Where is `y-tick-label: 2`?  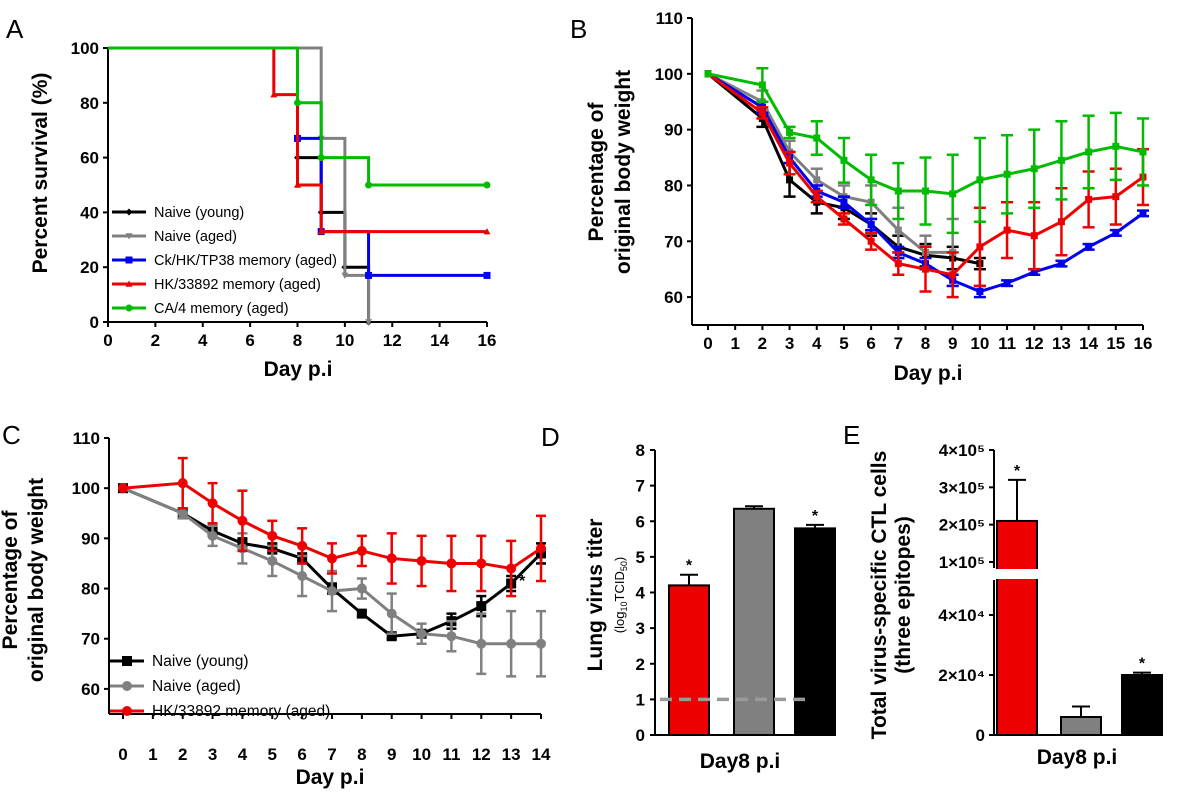 y-tick-label: 2 is located at coordinates (640, 664).